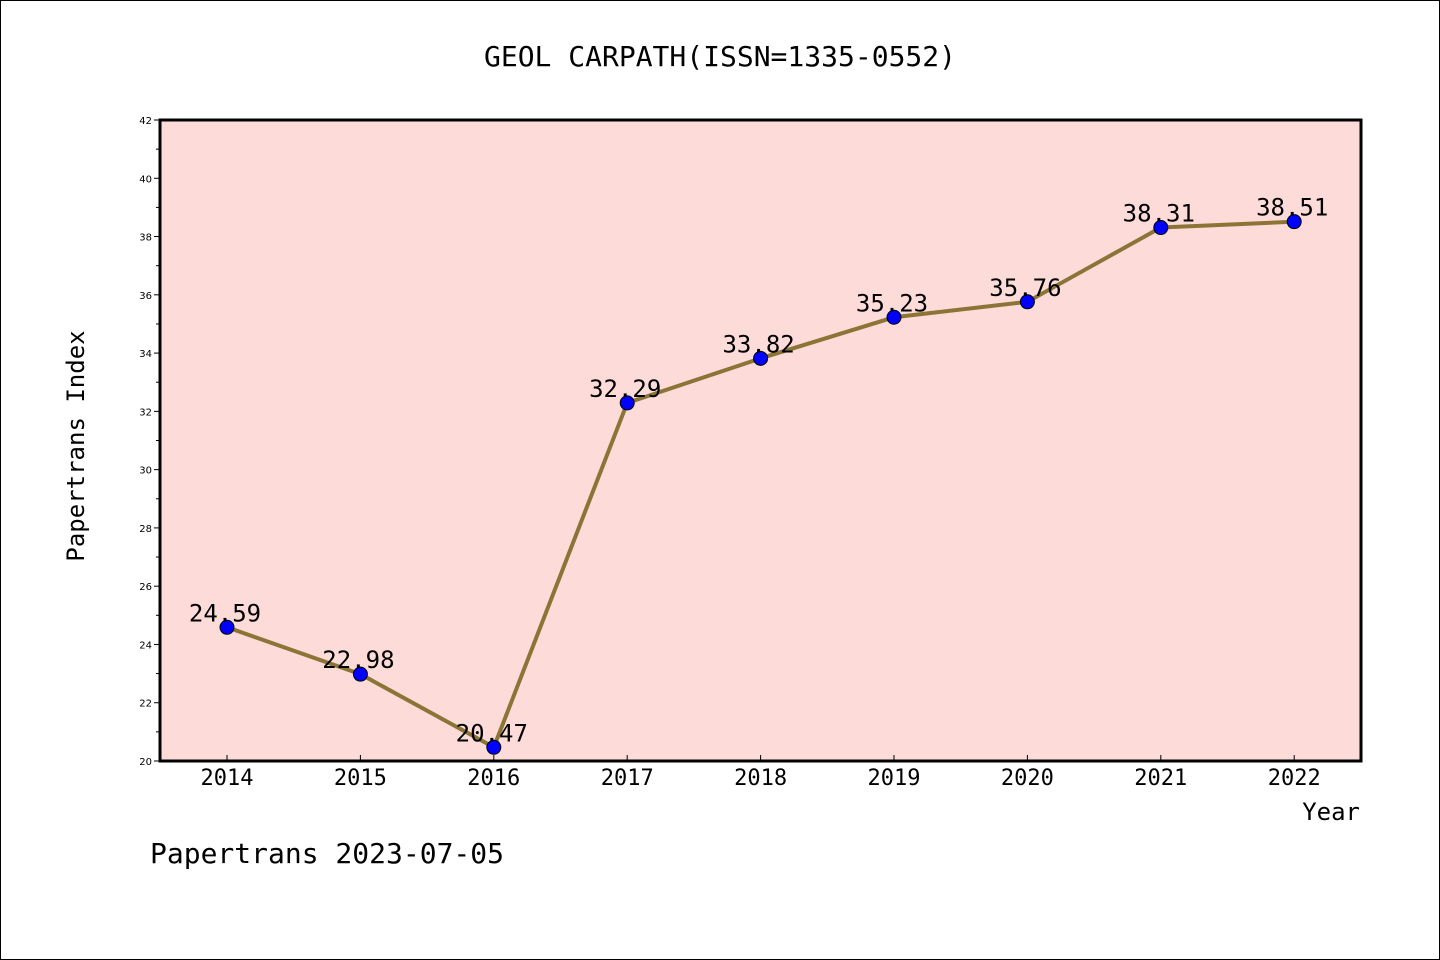 This screenshot has height=960, width=1440. I want to click on data-label: 32.29, so click(625, 389).